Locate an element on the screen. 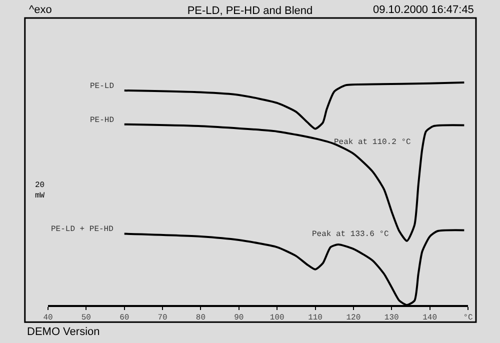  text: 20 mW is located at coordinates (40, 190).